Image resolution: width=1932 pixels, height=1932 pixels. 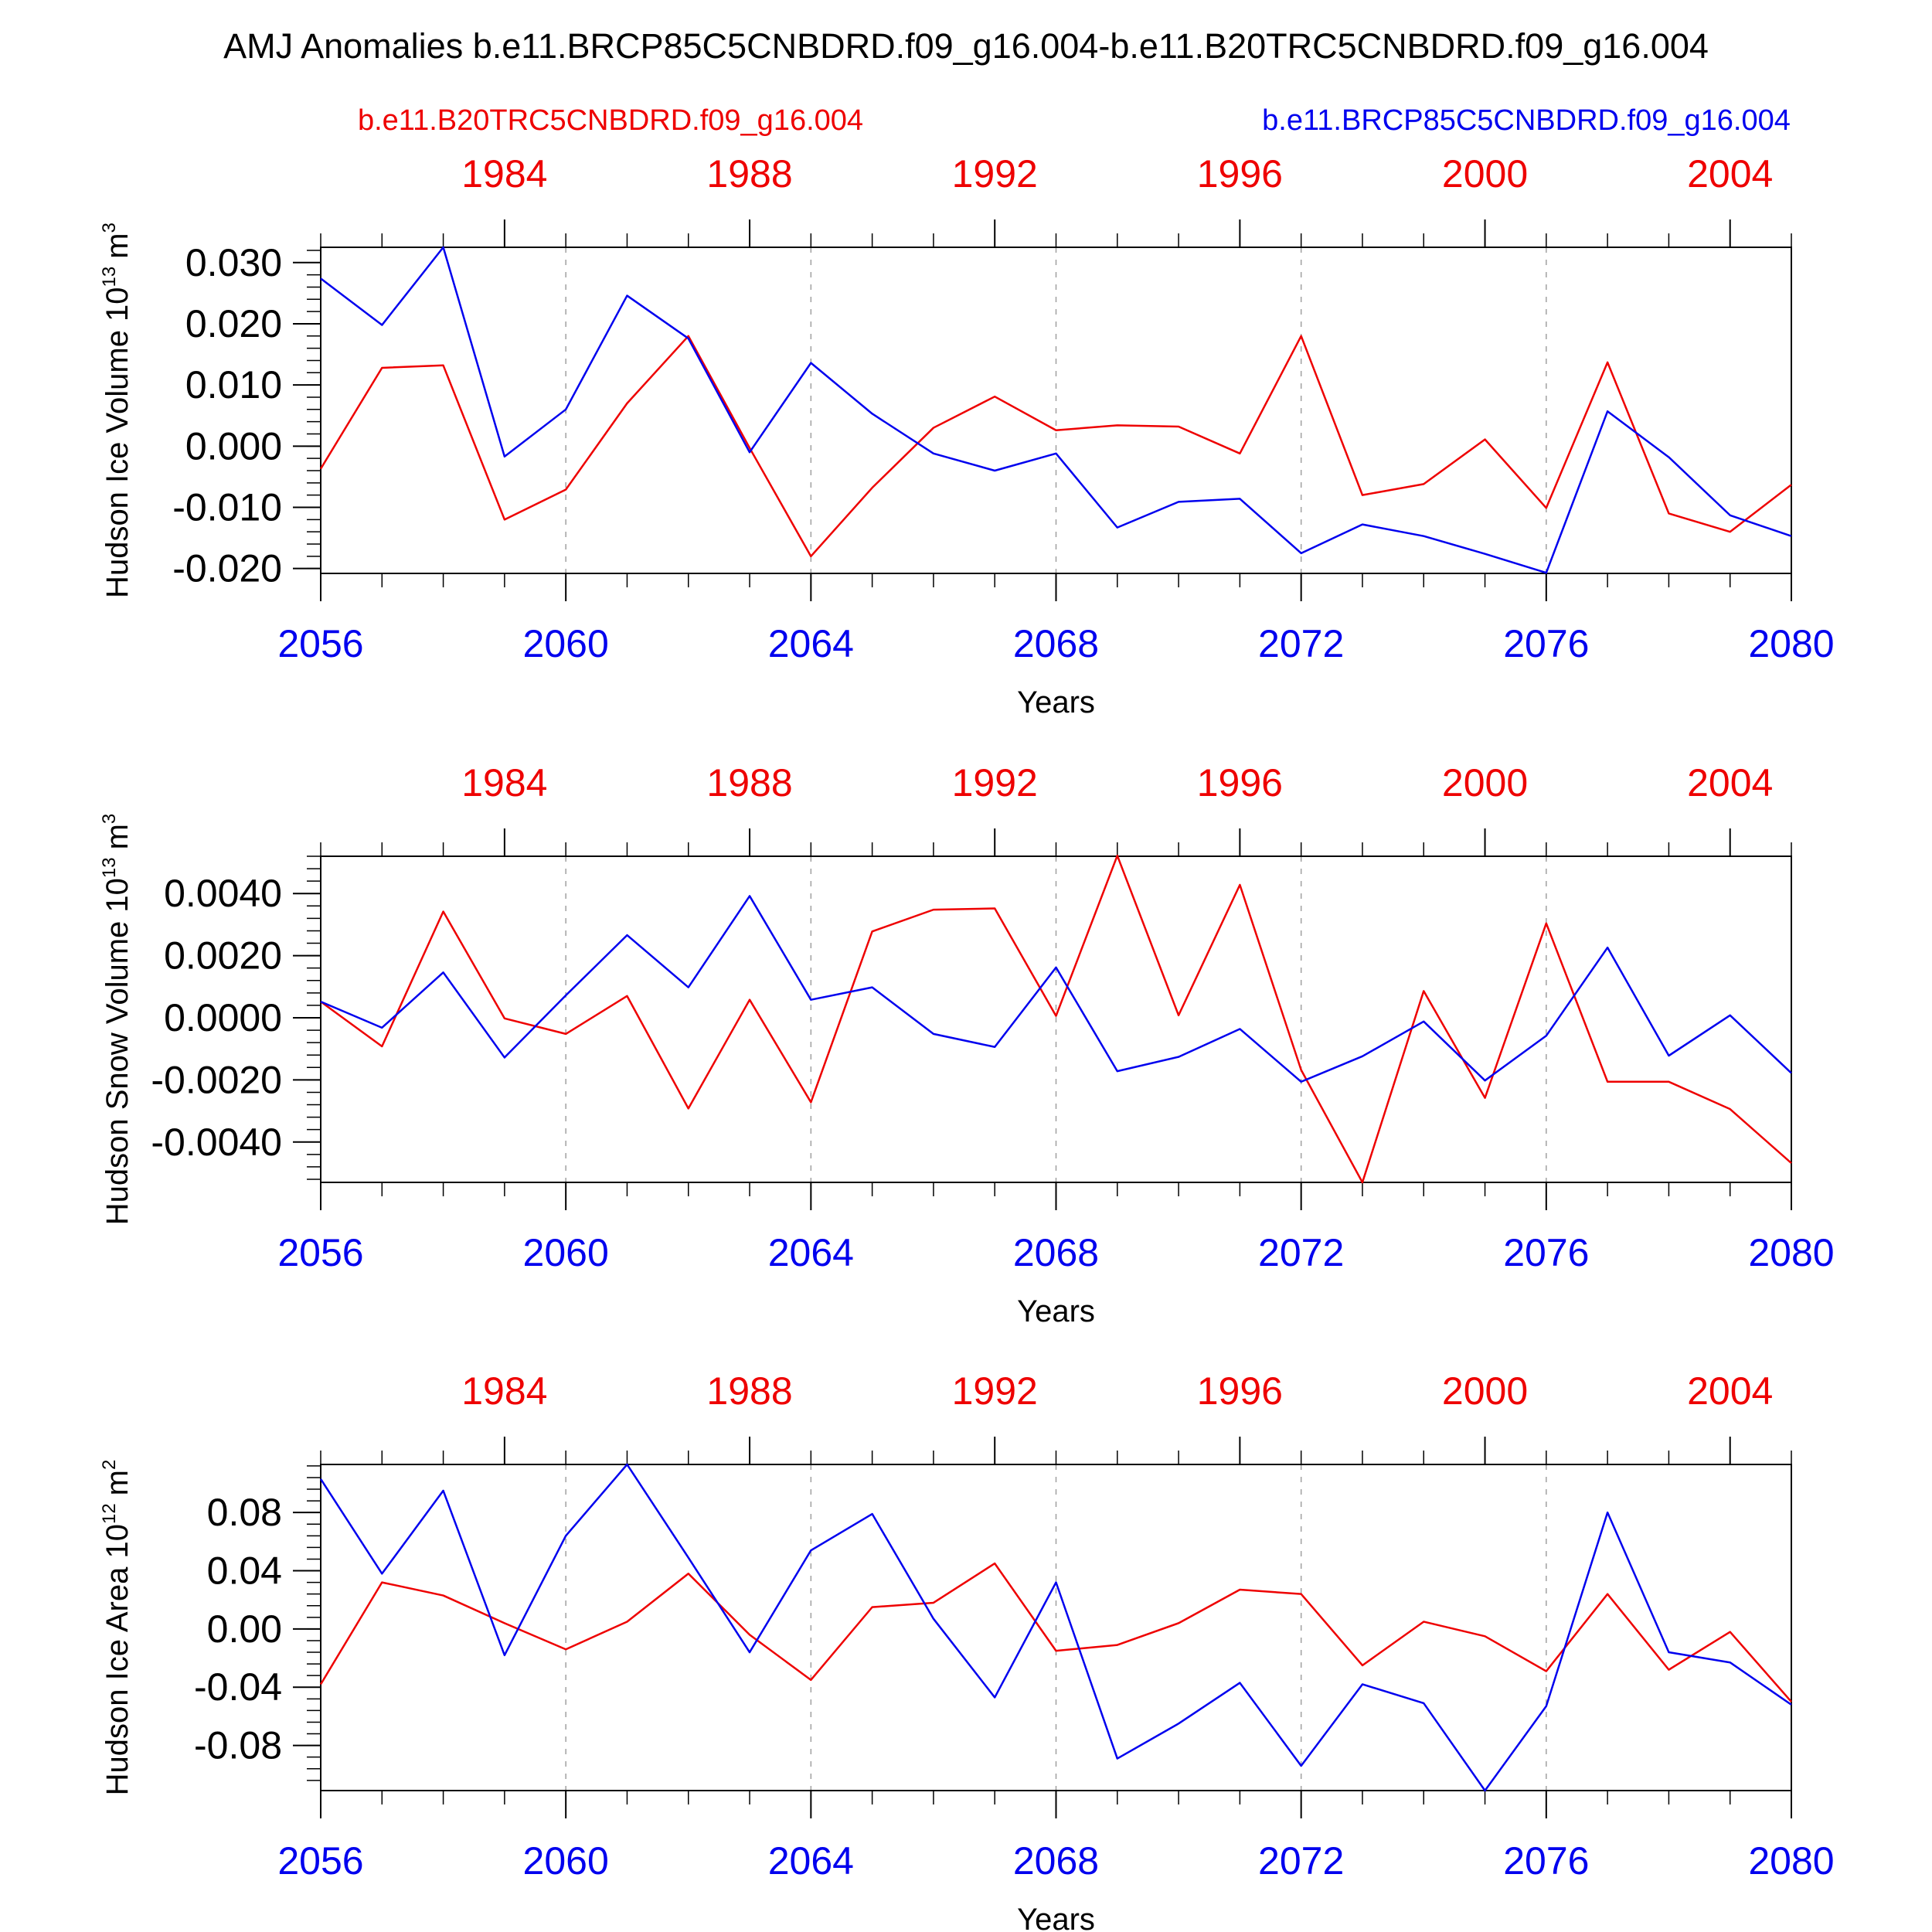 What do you see at coordinates (234, 262) in the screenshot?
I see `y-tick-label: 0.030` at bounding box center [234, 262].